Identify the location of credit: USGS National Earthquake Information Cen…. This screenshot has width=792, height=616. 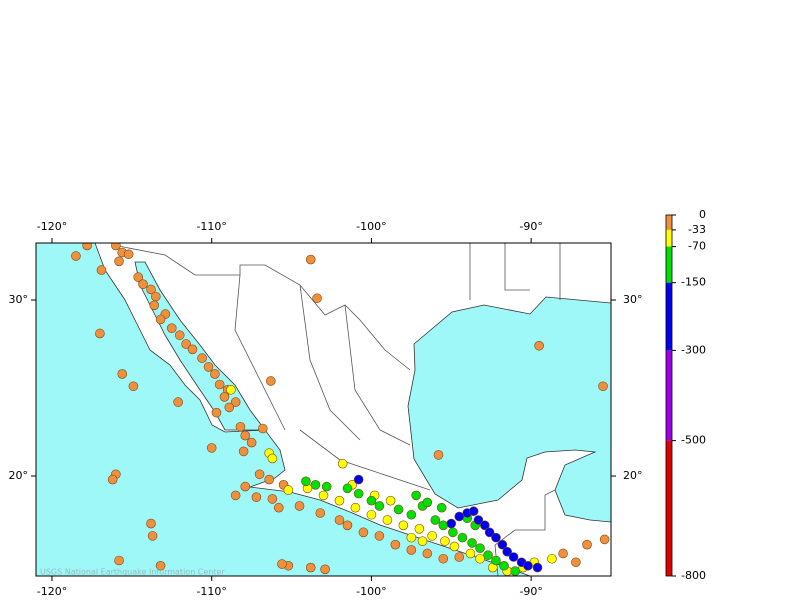
(132, 572).